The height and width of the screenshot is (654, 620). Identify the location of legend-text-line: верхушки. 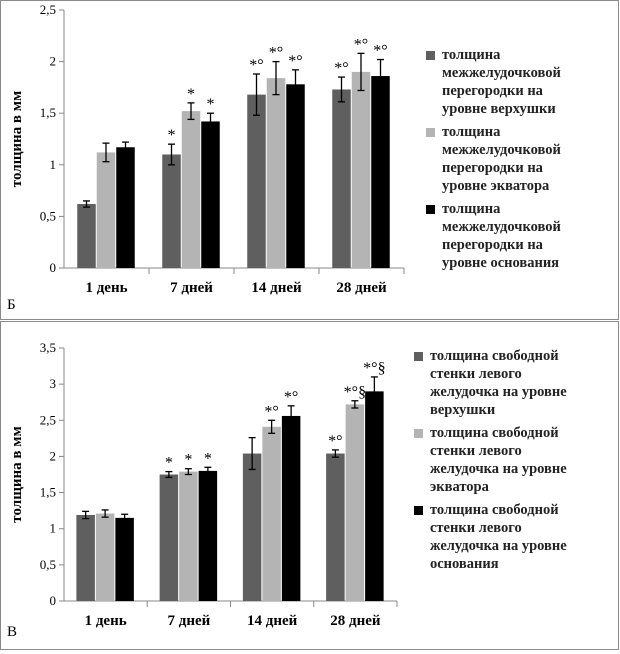
(463, 410).